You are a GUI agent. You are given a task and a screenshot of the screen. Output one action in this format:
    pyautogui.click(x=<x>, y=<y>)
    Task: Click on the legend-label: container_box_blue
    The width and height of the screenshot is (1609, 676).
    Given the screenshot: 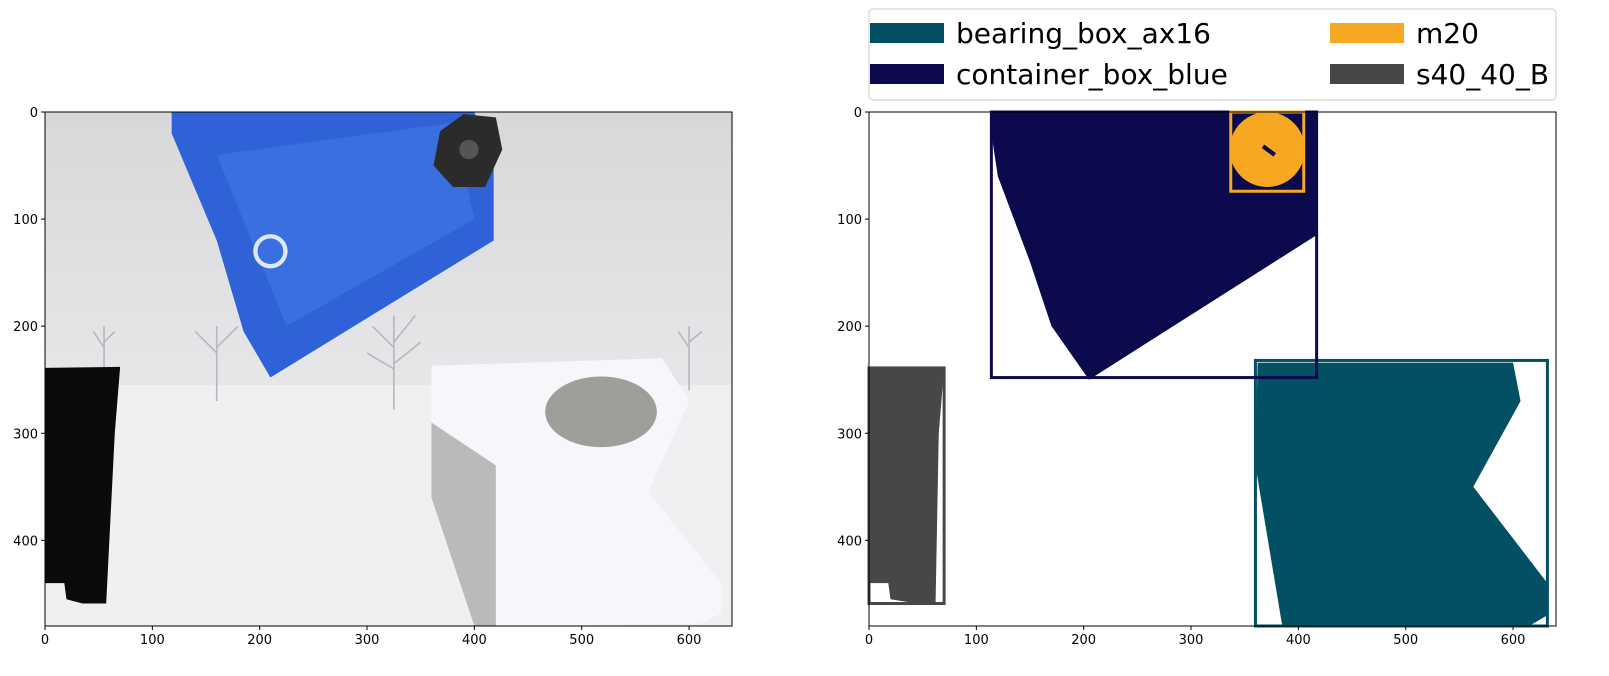 What is the action you would take?
    pyautogui.click(x=1092, y=74)
    